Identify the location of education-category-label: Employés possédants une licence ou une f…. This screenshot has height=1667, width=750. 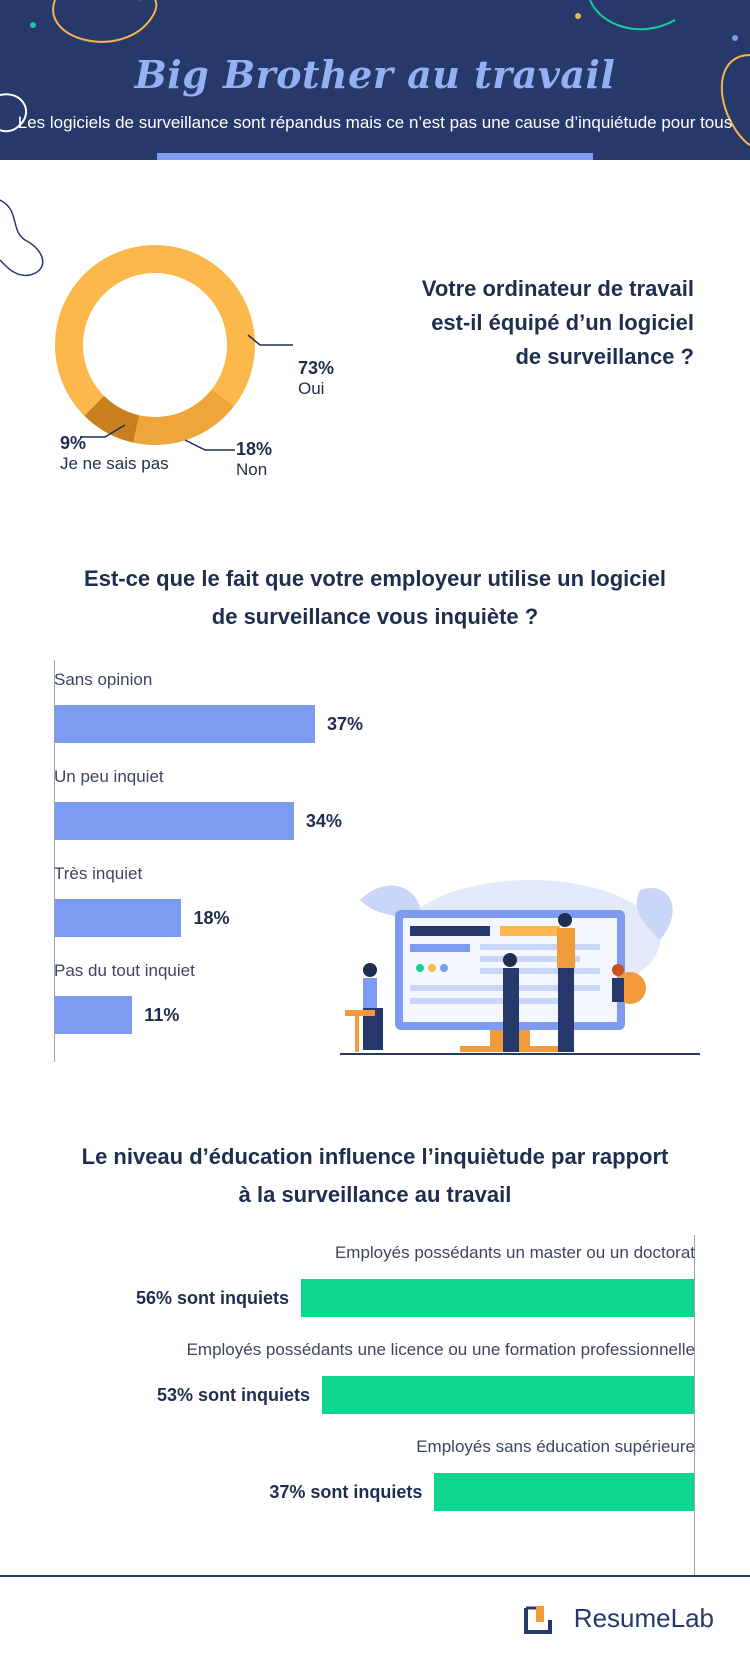
(440, 1349).